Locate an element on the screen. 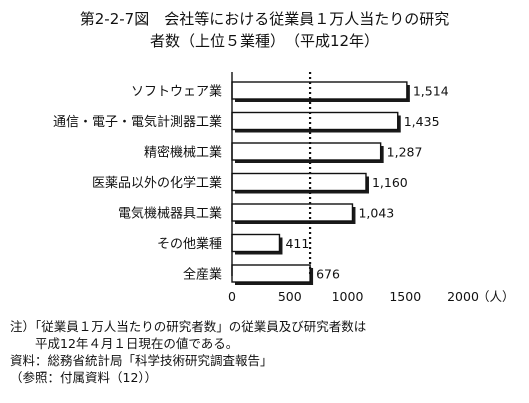 The image size is (529, 403). value-label: 1,435 is located at coordinates (422, 121).